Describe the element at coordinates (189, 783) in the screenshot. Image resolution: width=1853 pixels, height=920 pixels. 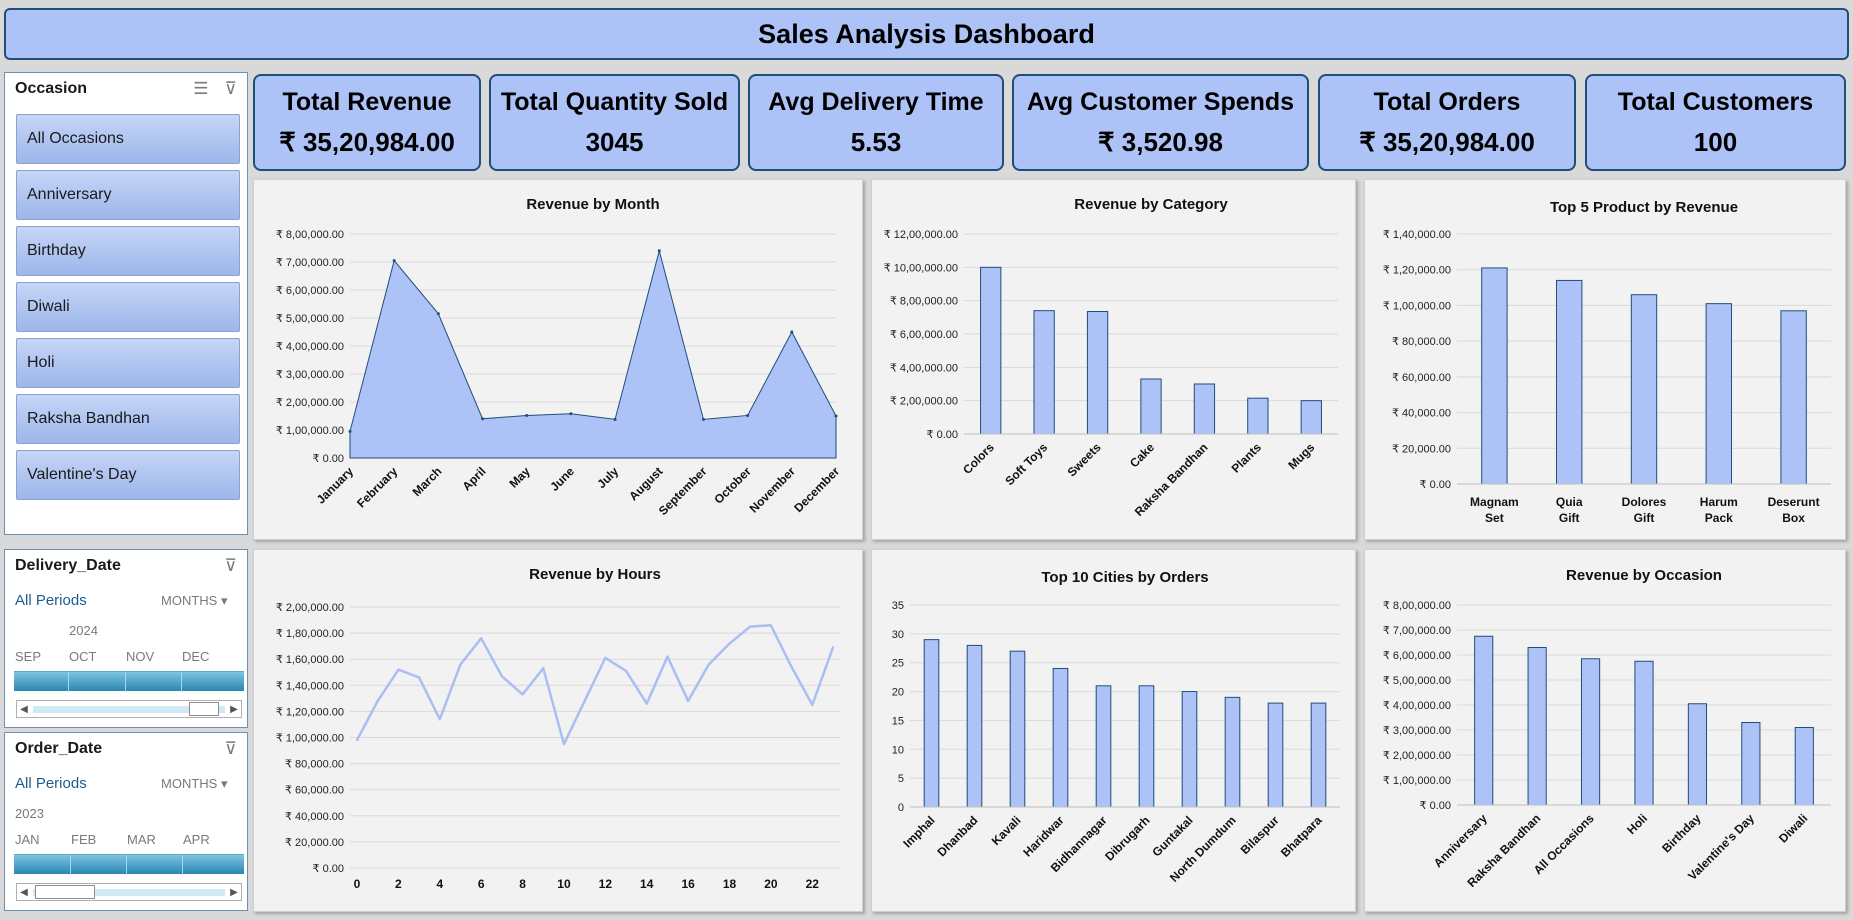
I see `timeline-level-label: MONTHS` at that location.